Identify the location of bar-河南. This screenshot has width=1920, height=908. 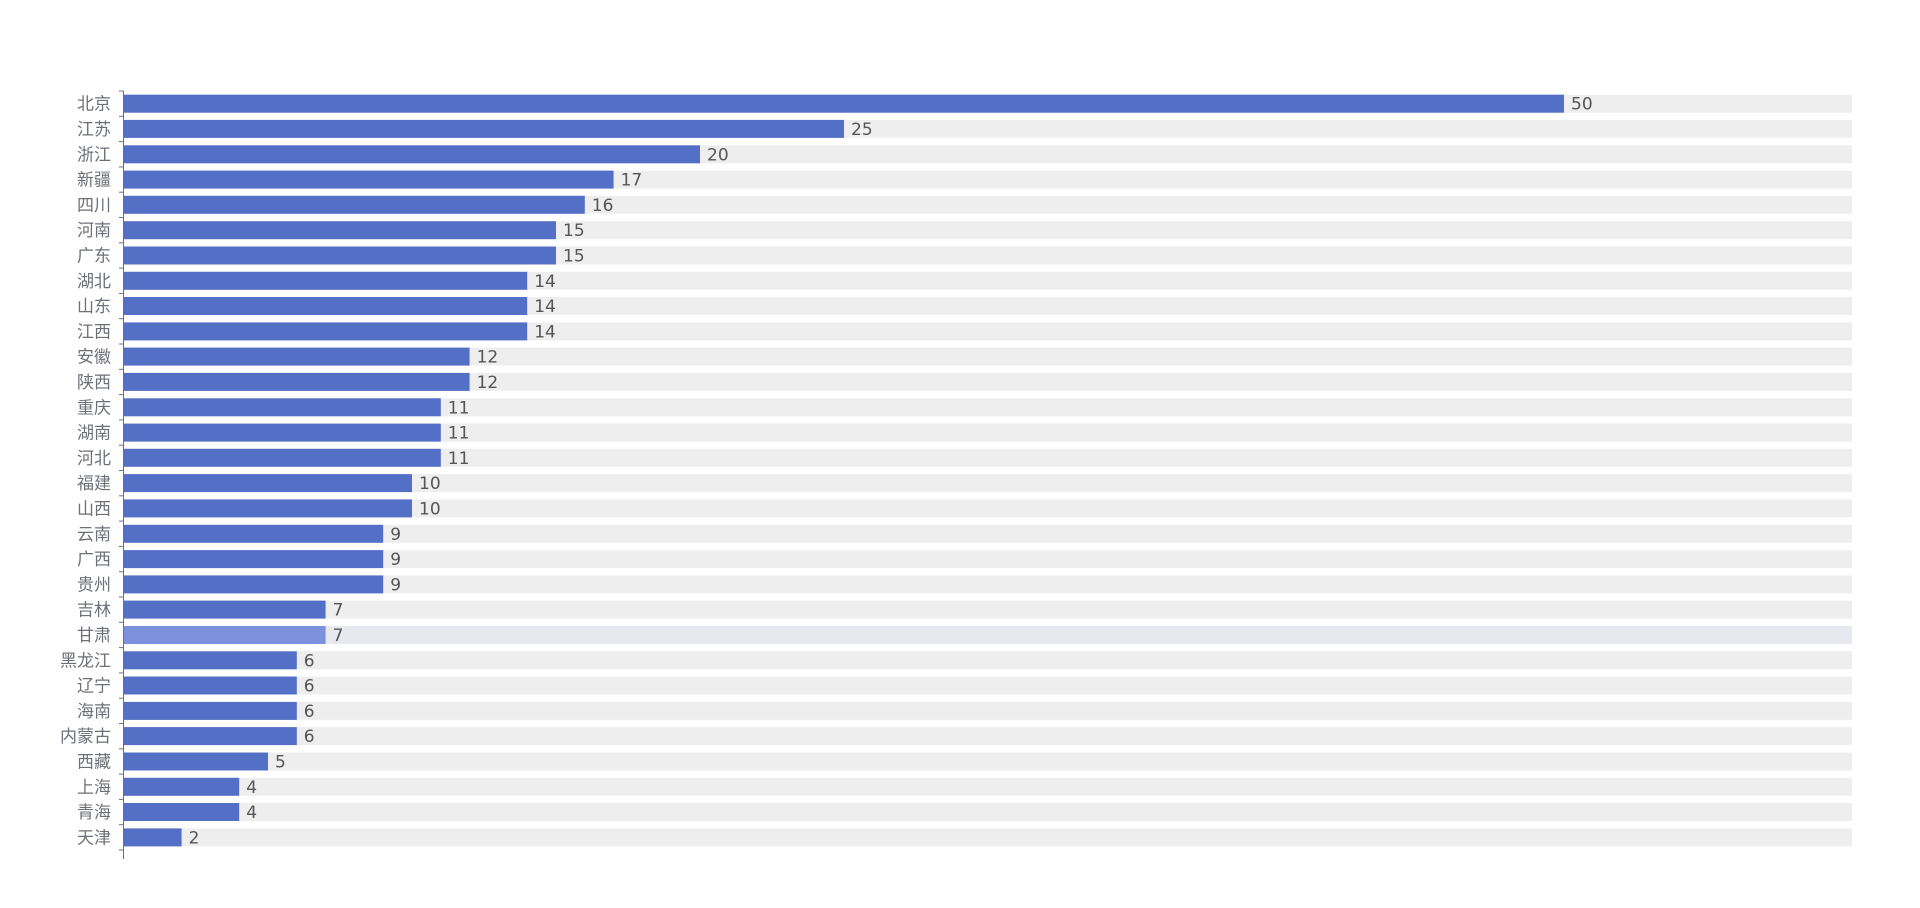
(340, 230).